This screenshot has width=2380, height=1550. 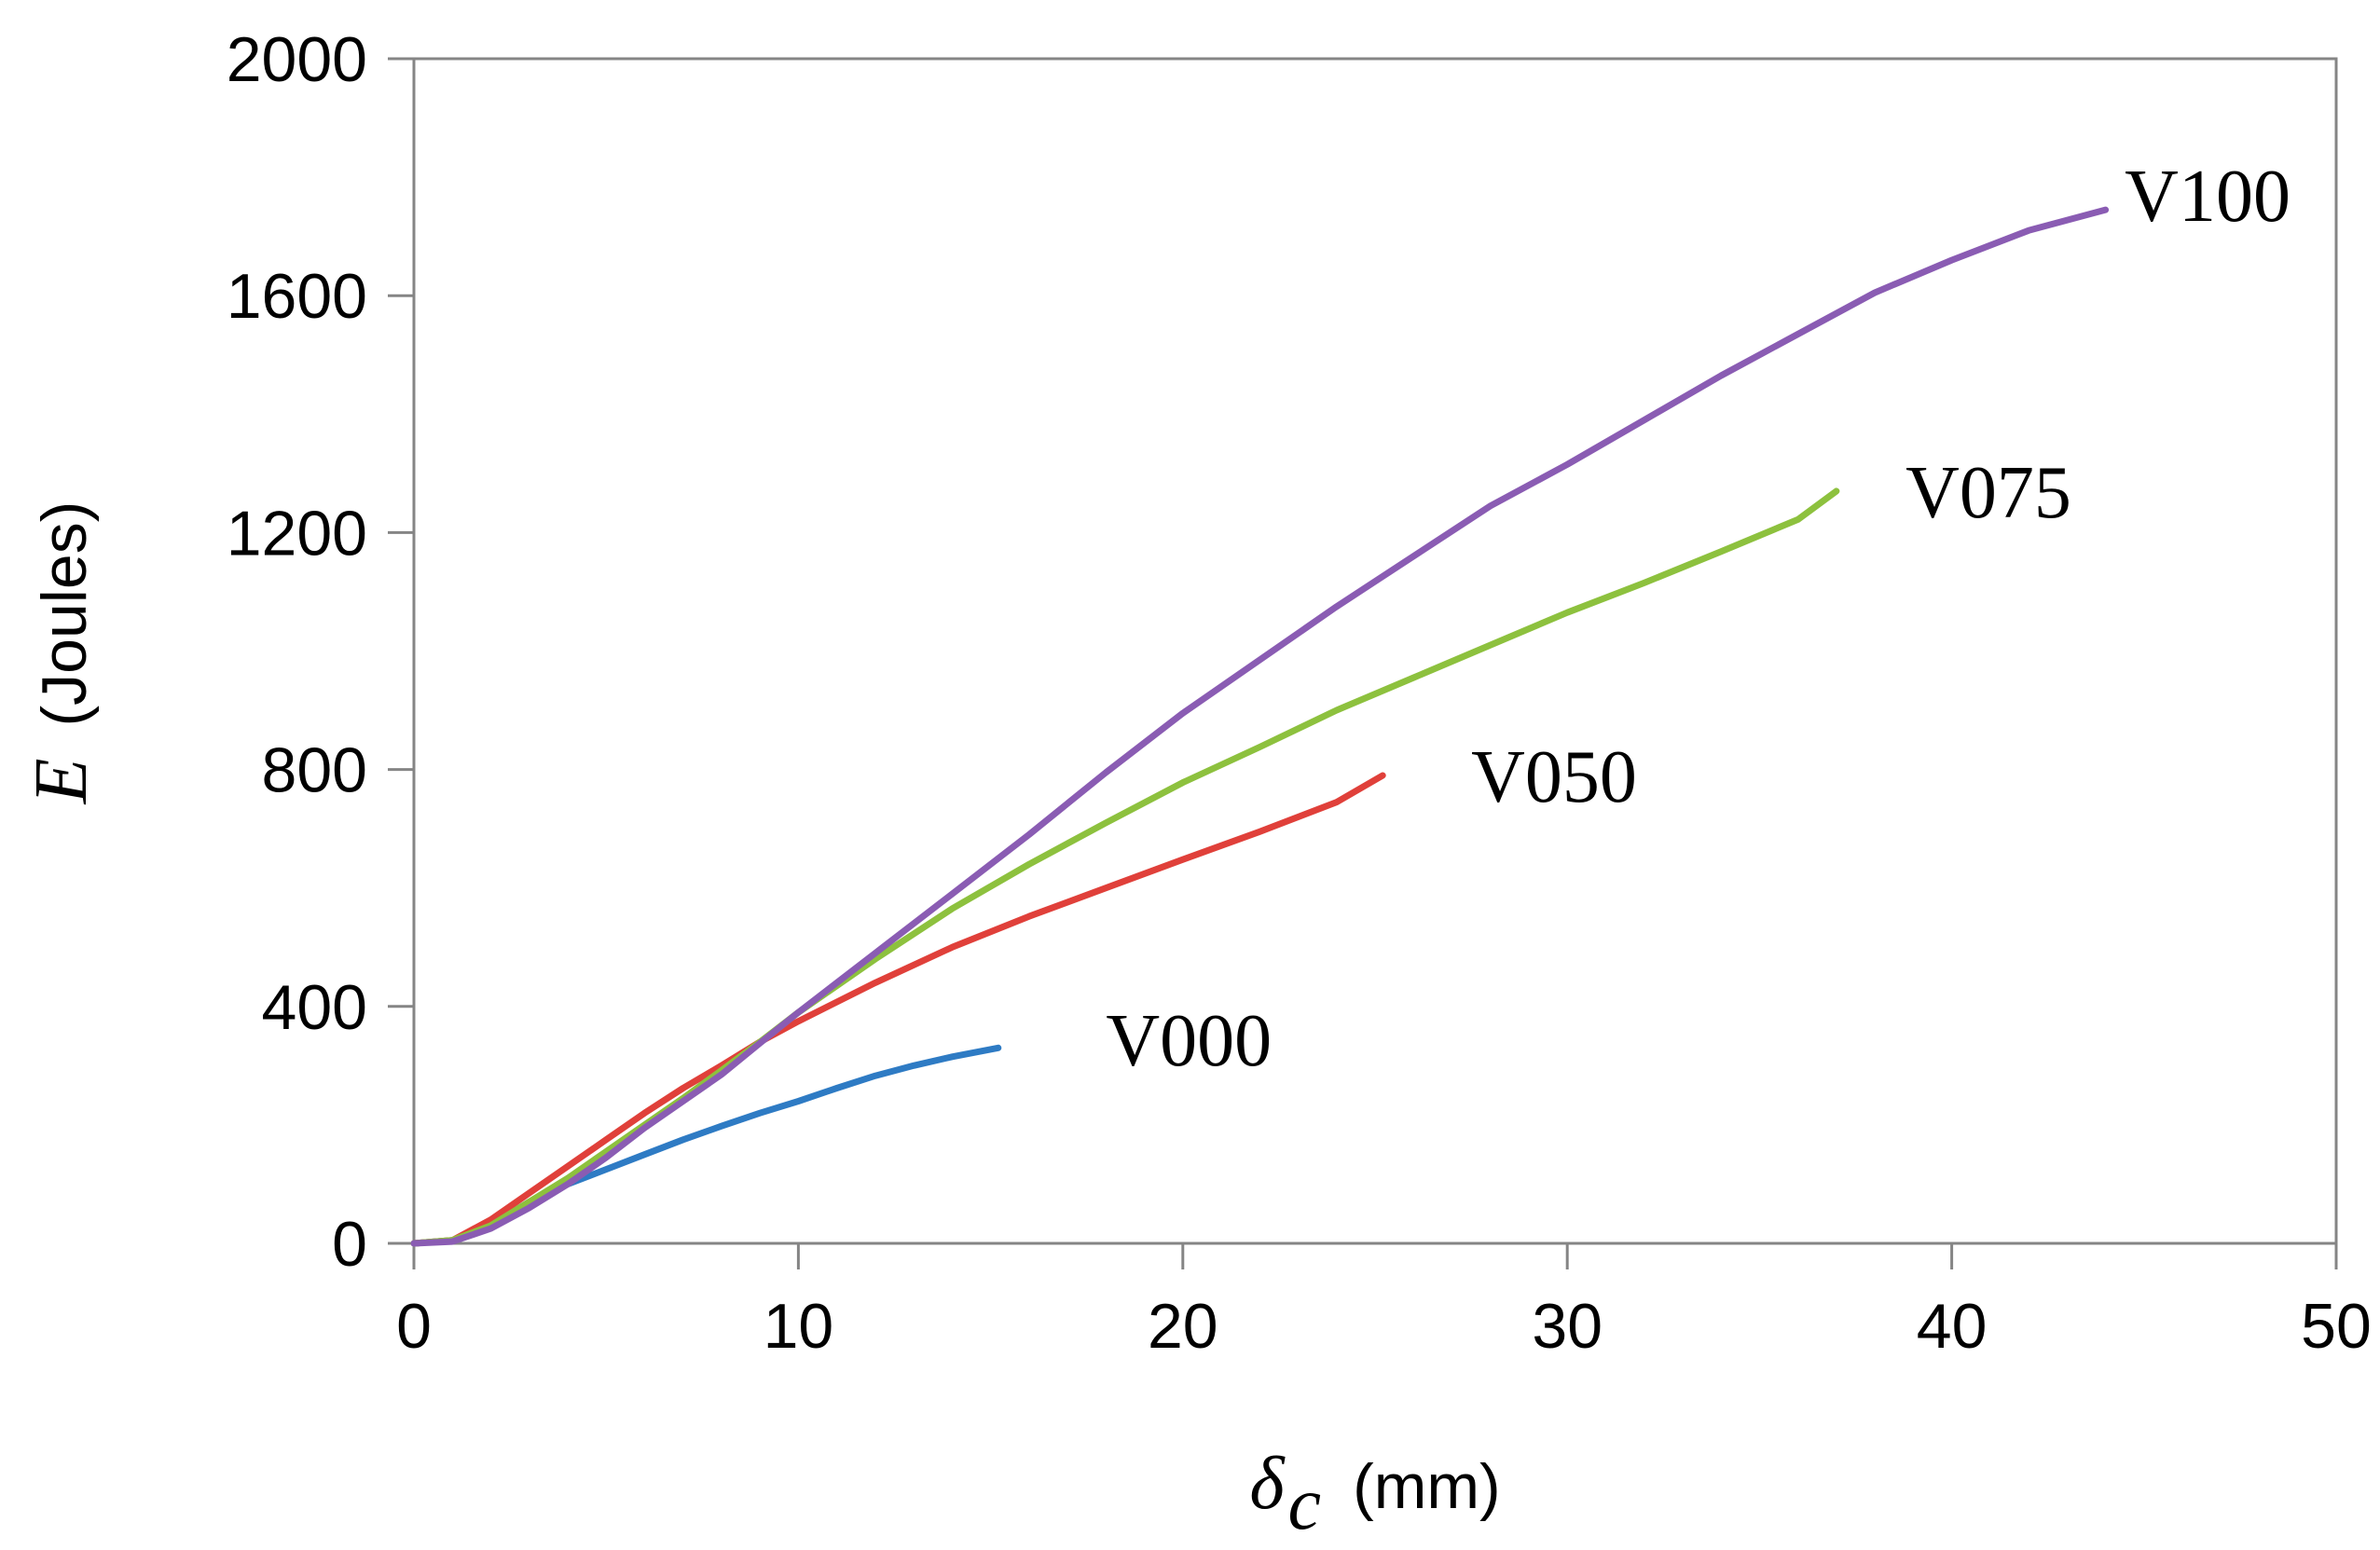 What do you see at coordinates (414, 1326) in the screenshot?
I see `x-tick-label: 0` at bounding box center [414, 1326].